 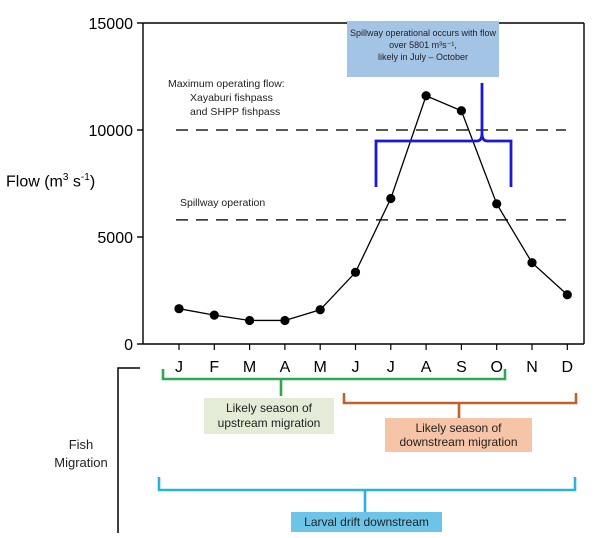 What do you see at coordinates (115, 238) in the screenshot?
I see `y-tick-label: 5000` at bounding box center [115, 238].